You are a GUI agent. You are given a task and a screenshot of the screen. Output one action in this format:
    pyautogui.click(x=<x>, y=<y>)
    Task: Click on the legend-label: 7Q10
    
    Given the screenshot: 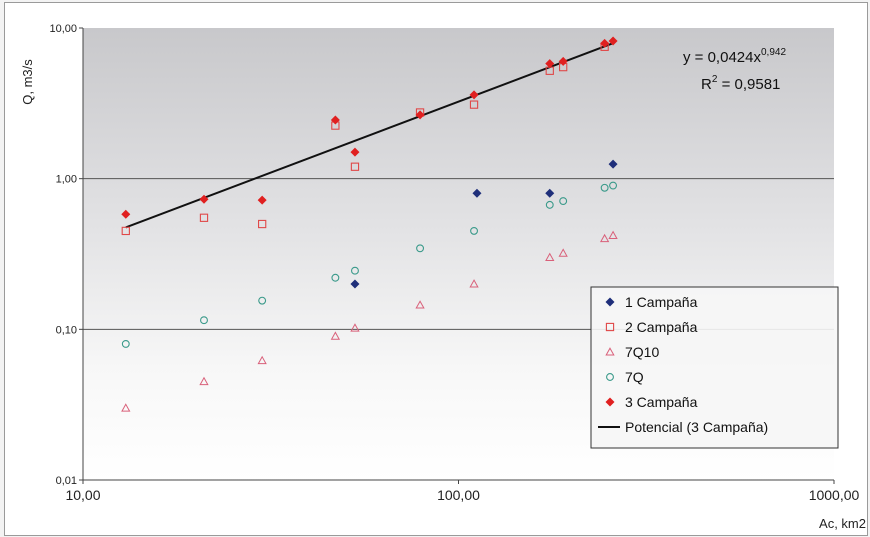 What is the action you would take?
    pyautogui.click(x=642, y=352)
    